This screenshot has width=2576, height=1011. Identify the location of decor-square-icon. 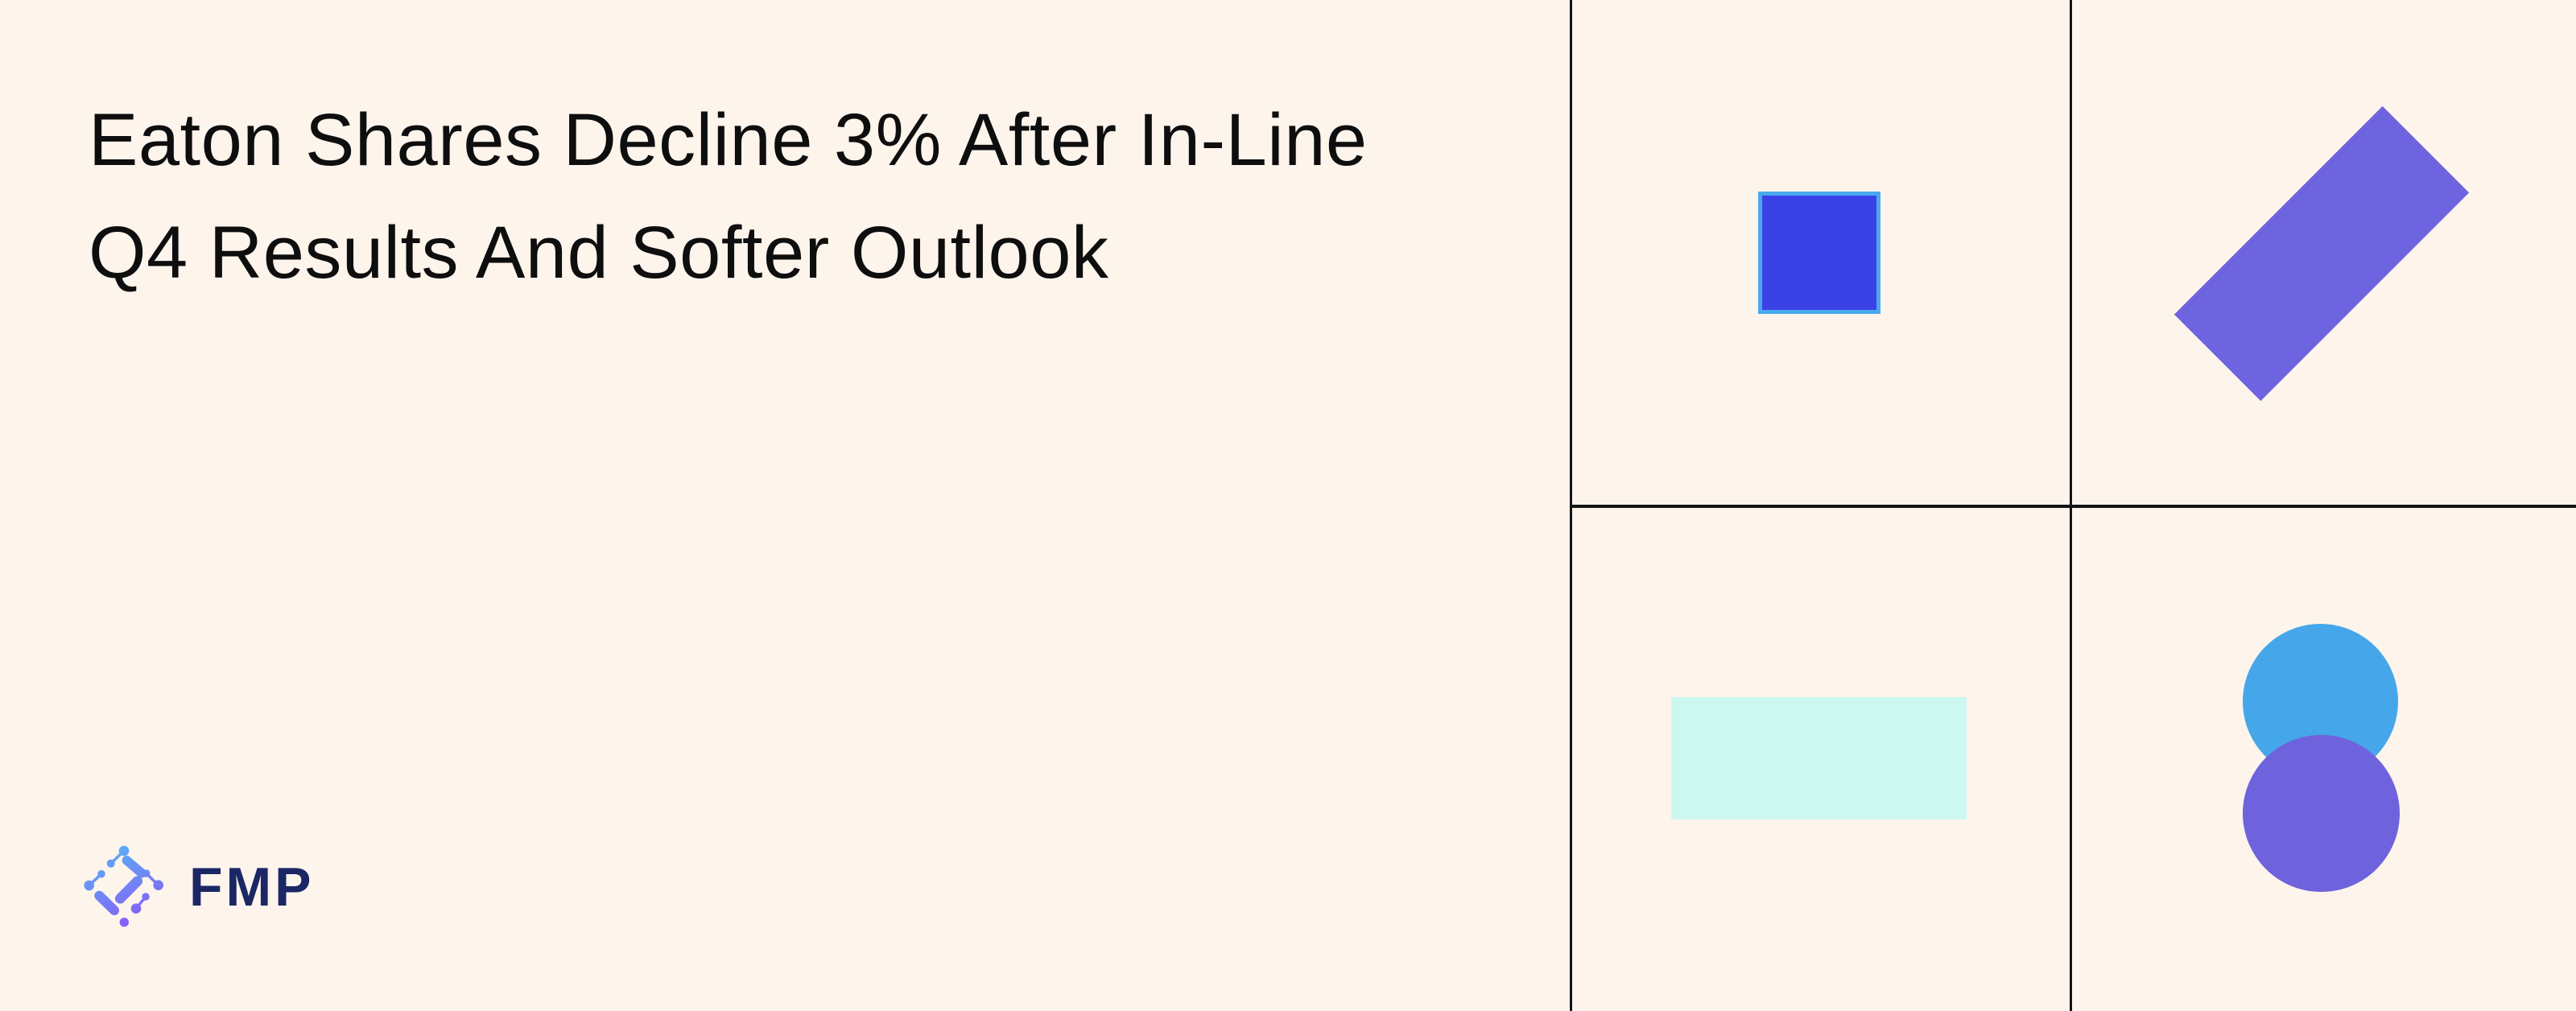
(1819, 253).